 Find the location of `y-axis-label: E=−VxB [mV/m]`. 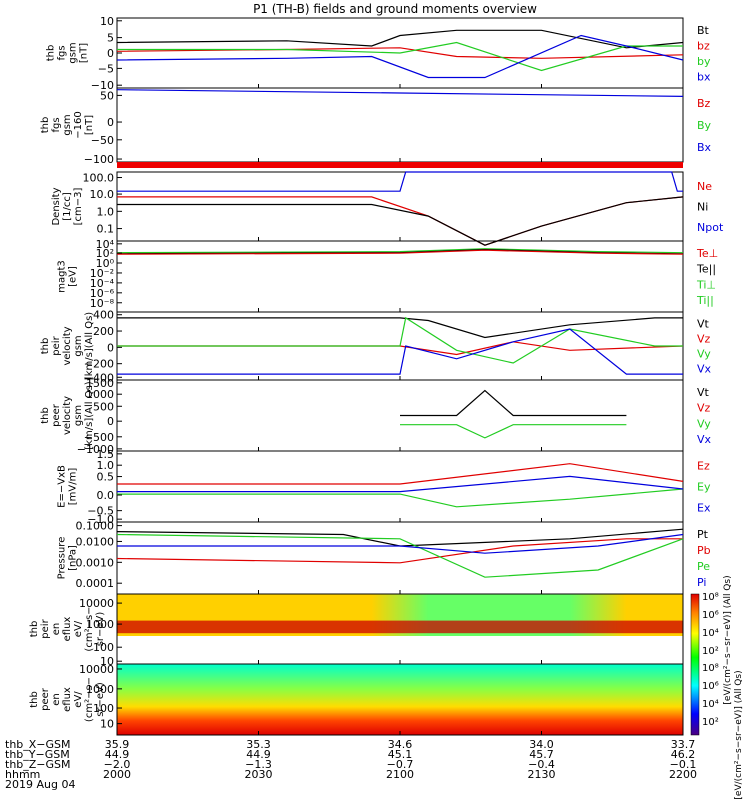

y-axis-label: E=−VxB [mV/m] is located at coordinates (68, 486).